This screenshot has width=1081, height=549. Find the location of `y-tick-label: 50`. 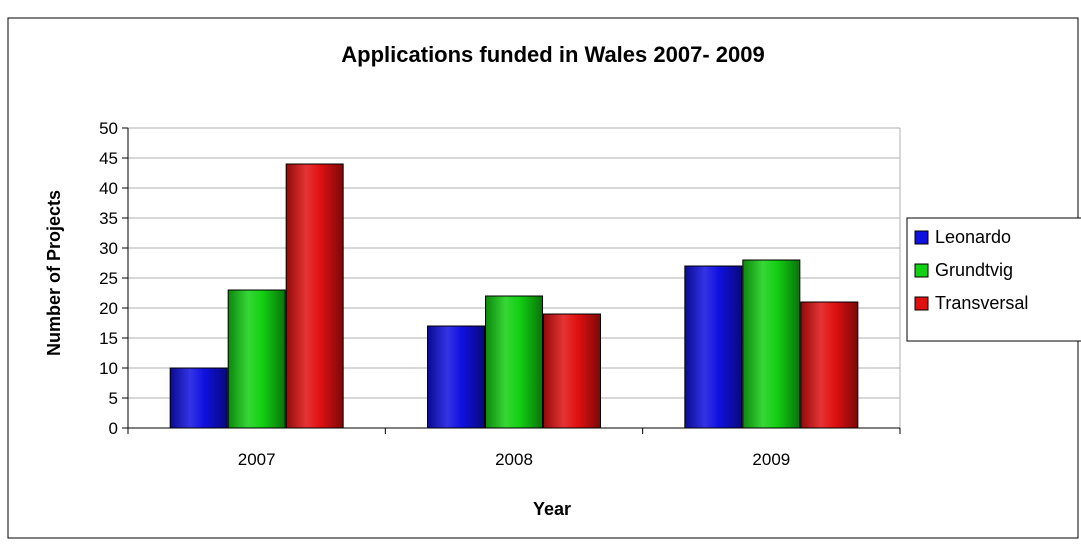

y-tick-label: 50 is located at coordinates (108, 128).